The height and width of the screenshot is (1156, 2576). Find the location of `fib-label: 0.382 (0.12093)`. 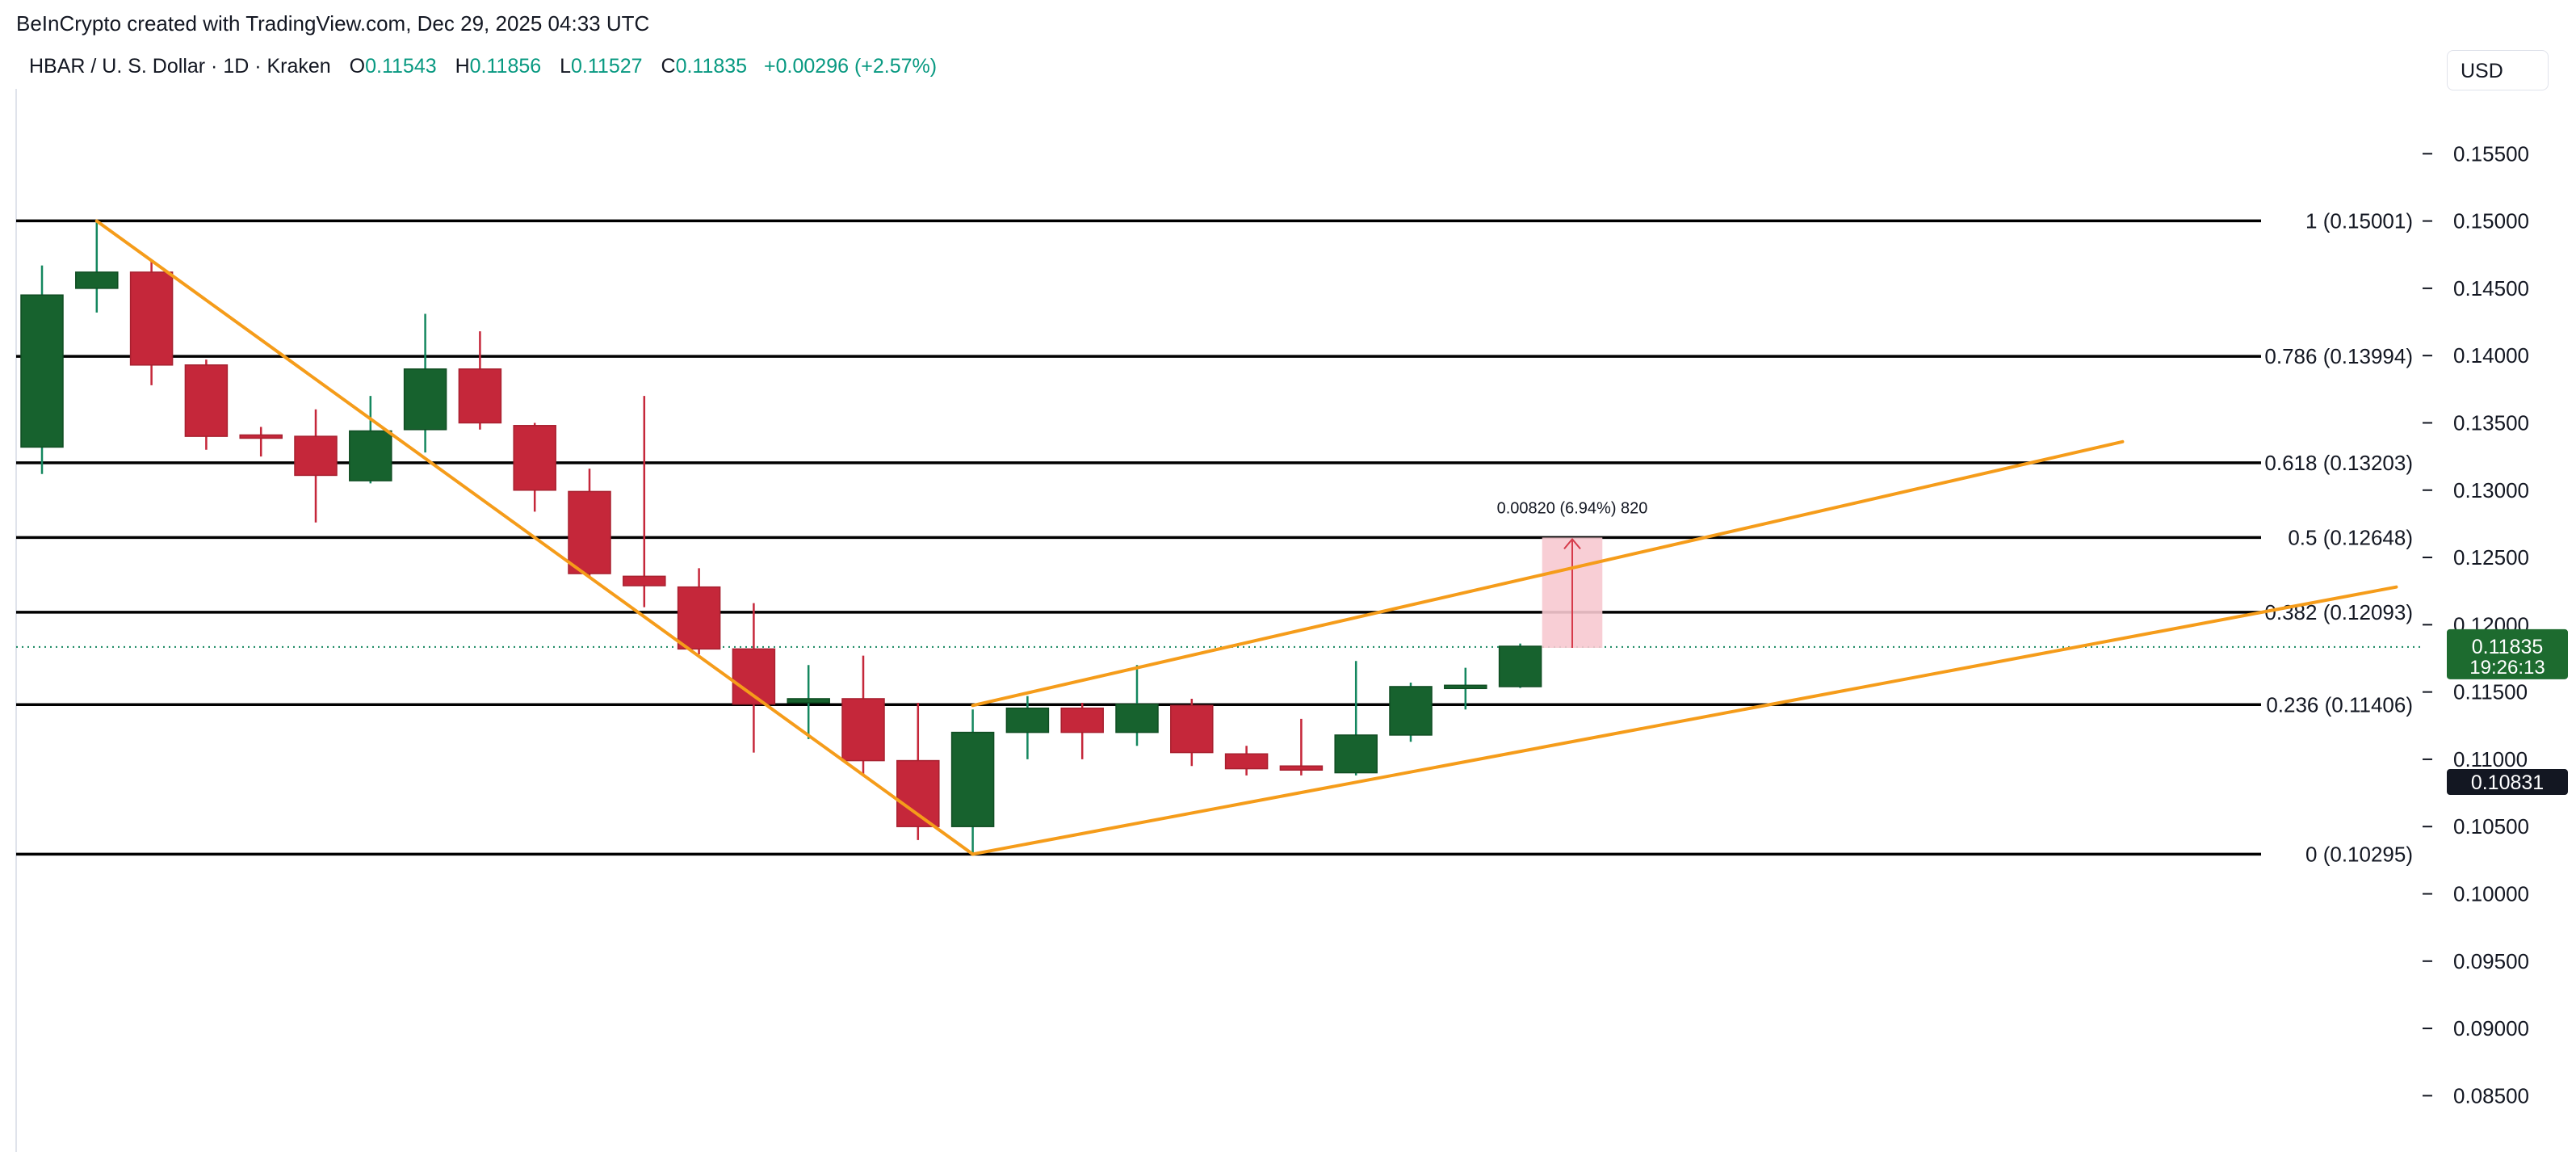

fib-label: 0.382 (0.12093) is located at coordinates (2338, 612).